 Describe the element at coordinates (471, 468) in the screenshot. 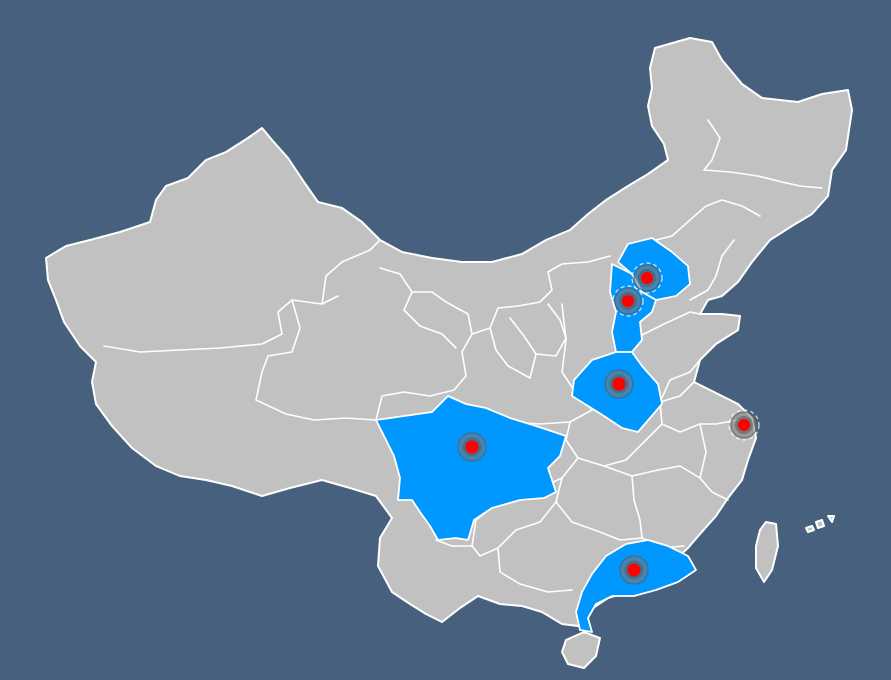

I see `region-sichuan` at that location.